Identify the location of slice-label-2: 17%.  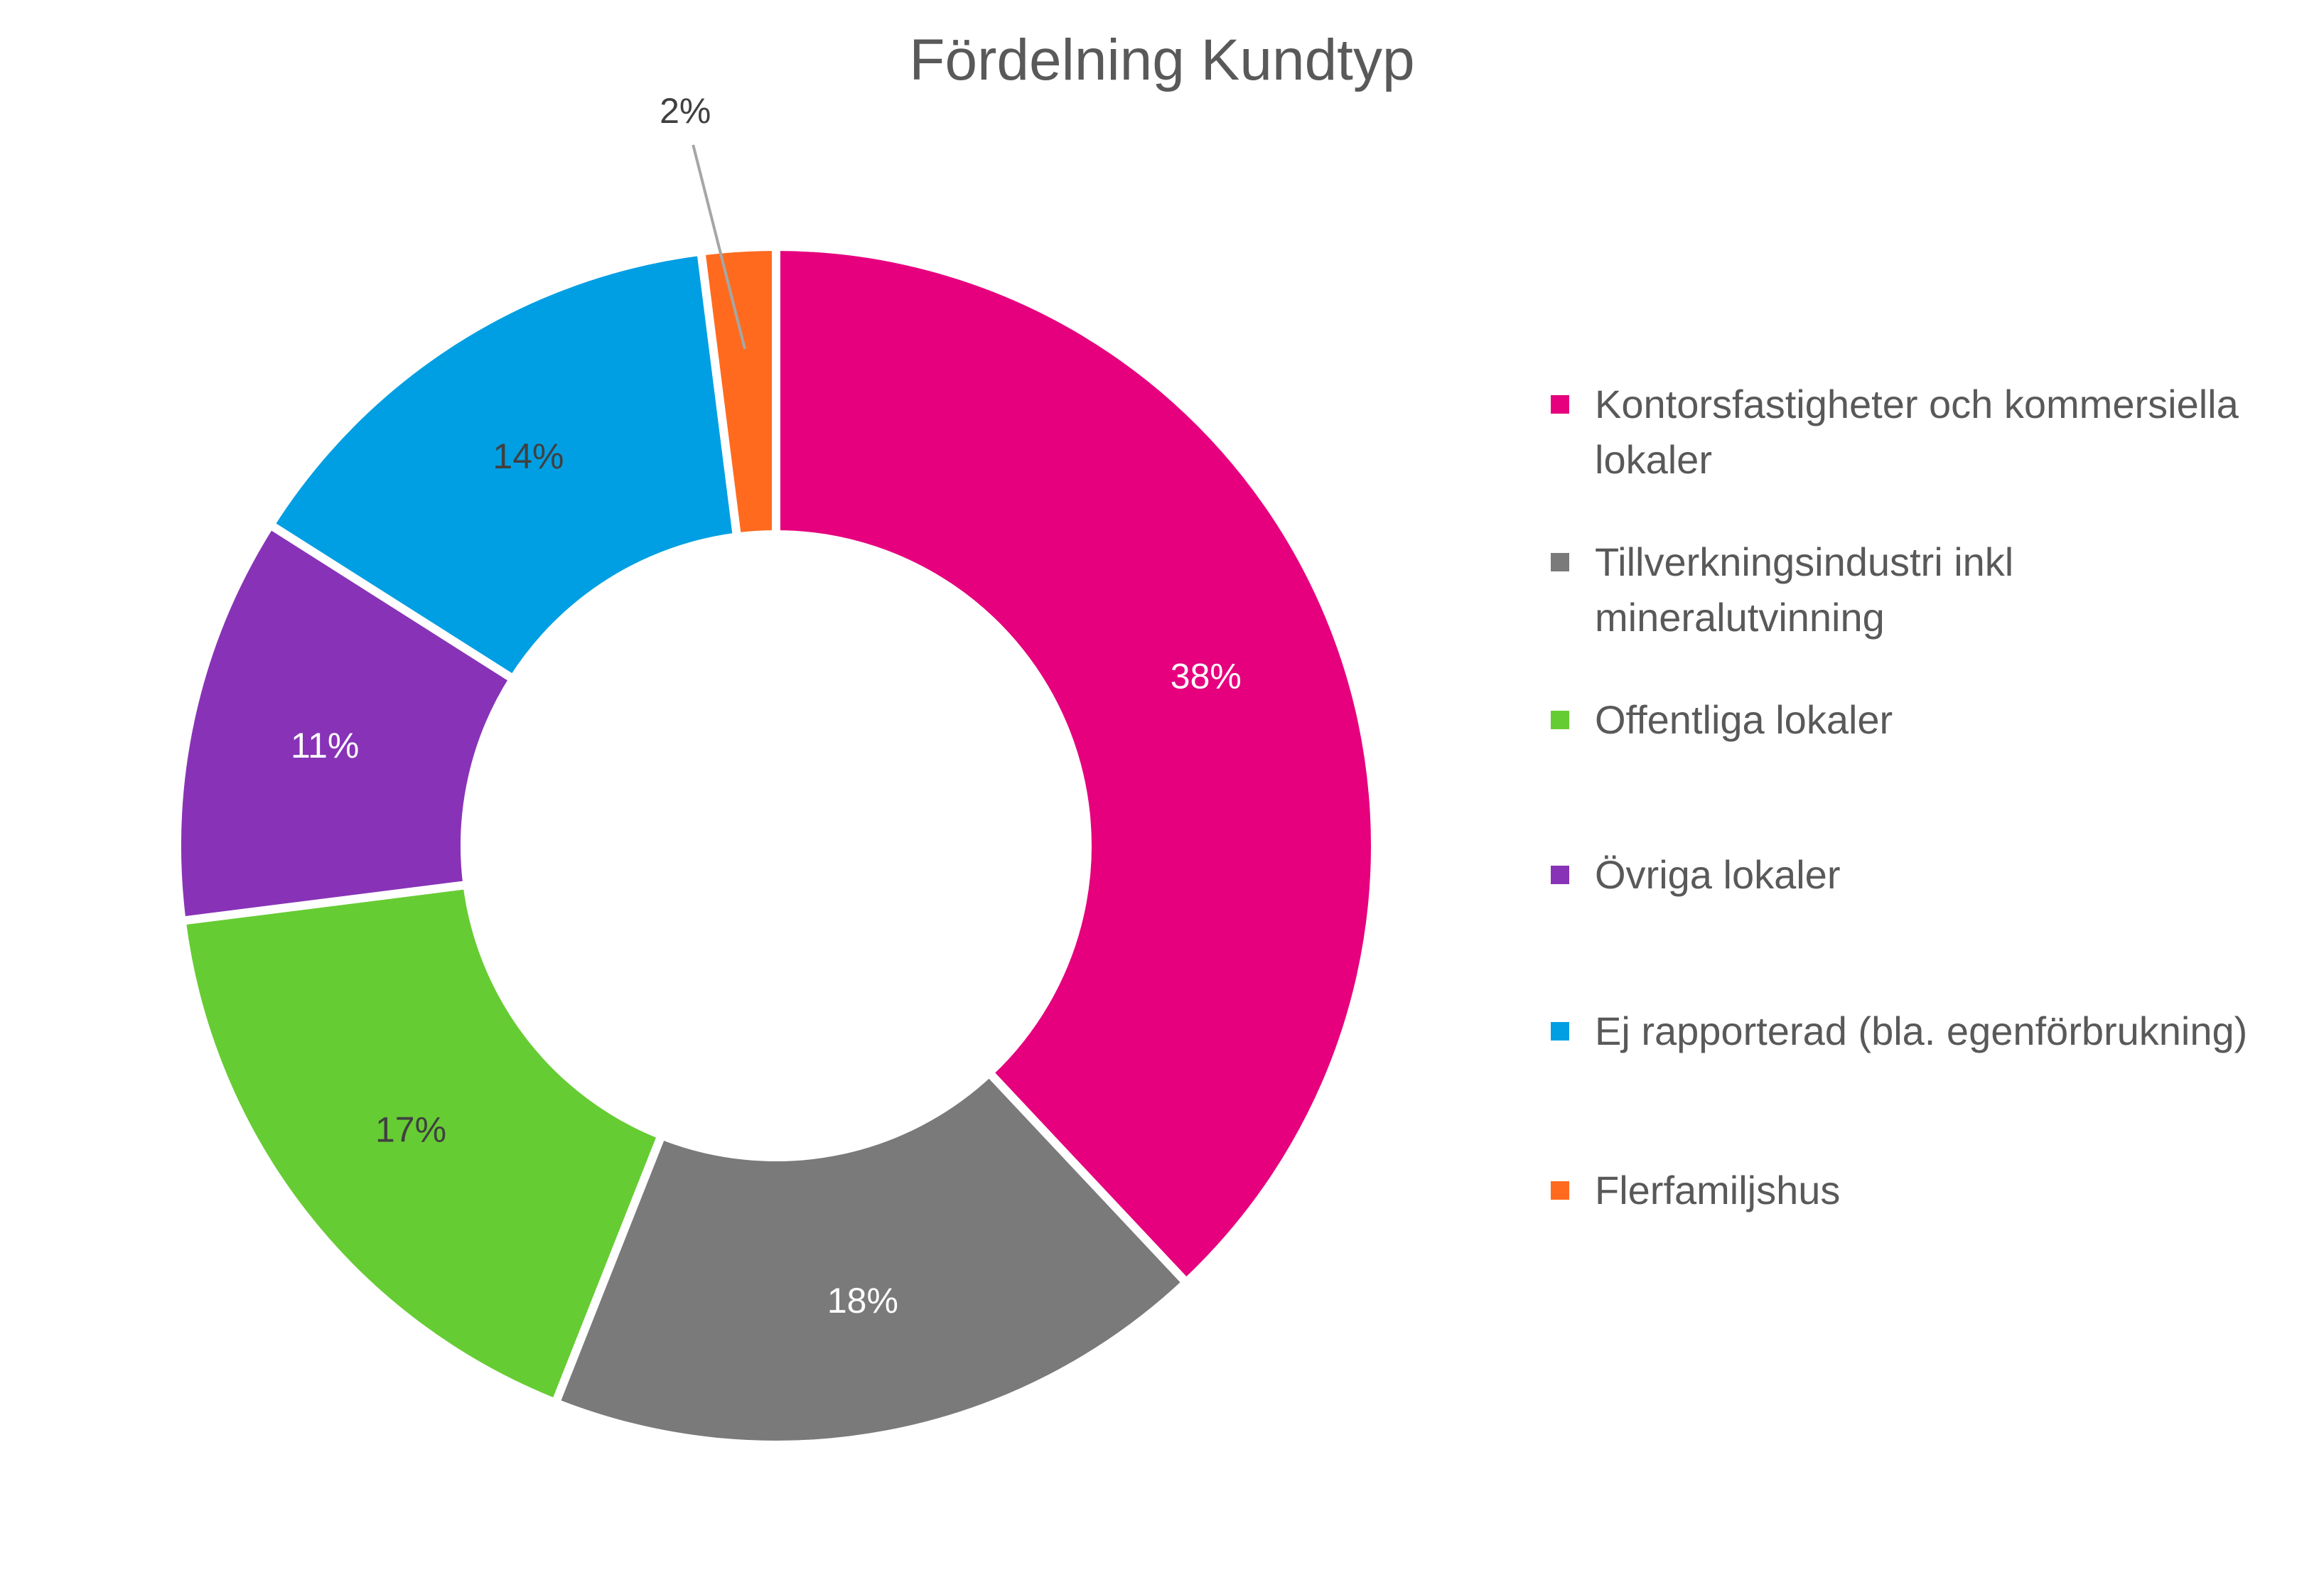
(410, 1130).